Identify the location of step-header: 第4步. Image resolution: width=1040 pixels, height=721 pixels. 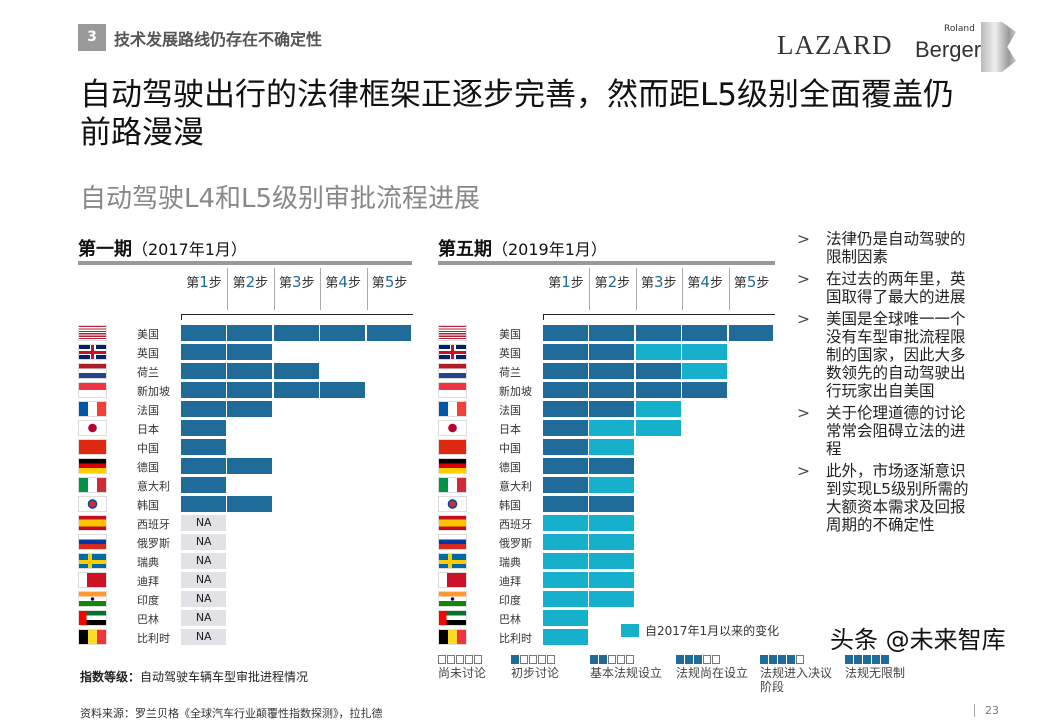
(343, 281).